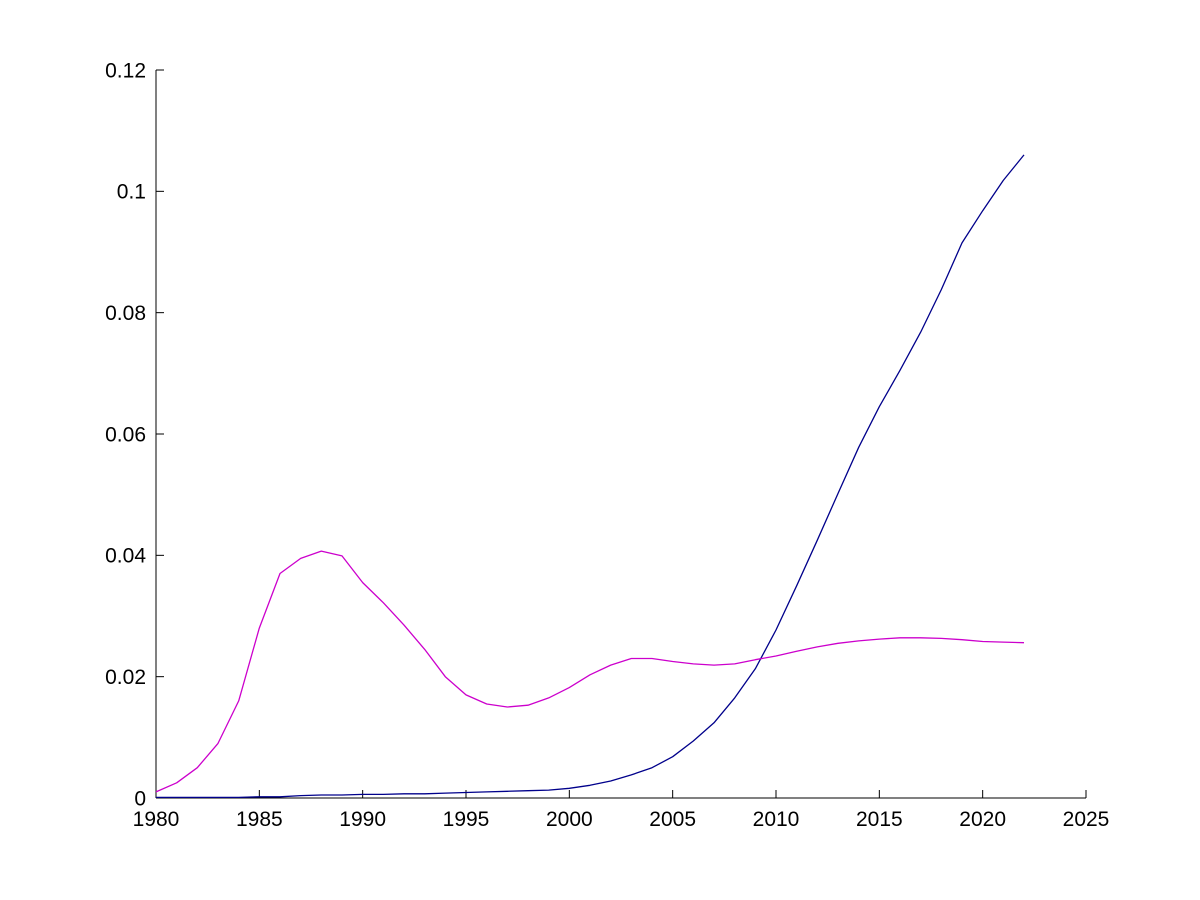  What do you see at coordinates (982, 819) in the screenshot?
I see `x-tick-label: 2020` at bounding box center [982, 819].